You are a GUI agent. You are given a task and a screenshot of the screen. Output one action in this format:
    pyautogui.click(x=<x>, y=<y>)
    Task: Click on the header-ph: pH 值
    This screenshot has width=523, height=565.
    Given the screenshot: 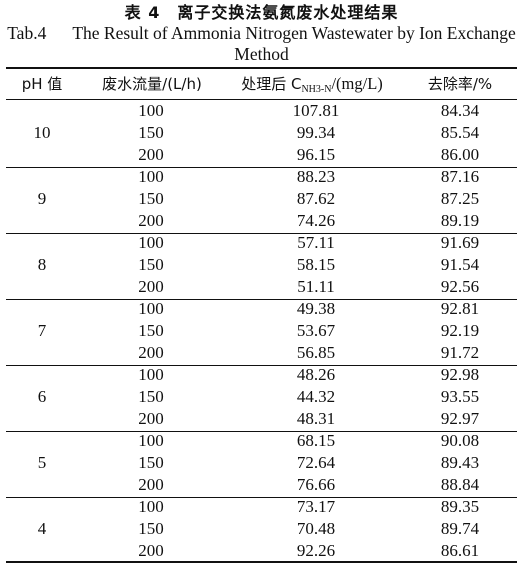 What is the action you would take?
    pyautogui.click(x=42, y=84)
    